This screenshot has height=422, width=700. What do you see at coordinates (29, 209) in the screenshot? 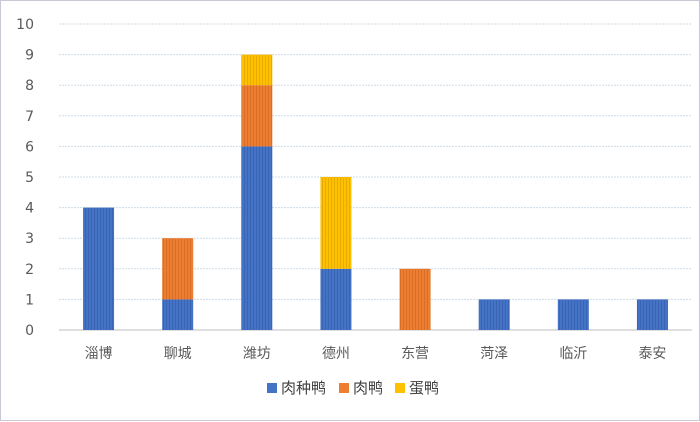
I see `y-tick-label: 4` at bounding box center [29, 209].